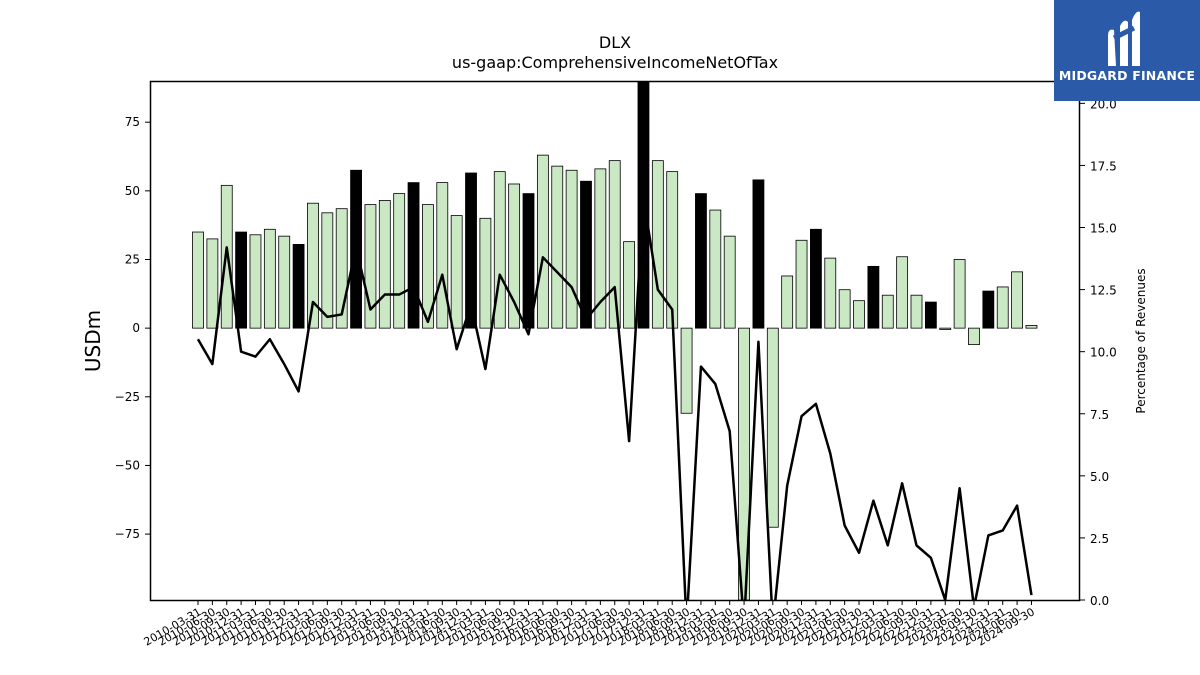 The image size is (1200, 675). I want to click on y-tick-label-left: −50, so click(127, 465).